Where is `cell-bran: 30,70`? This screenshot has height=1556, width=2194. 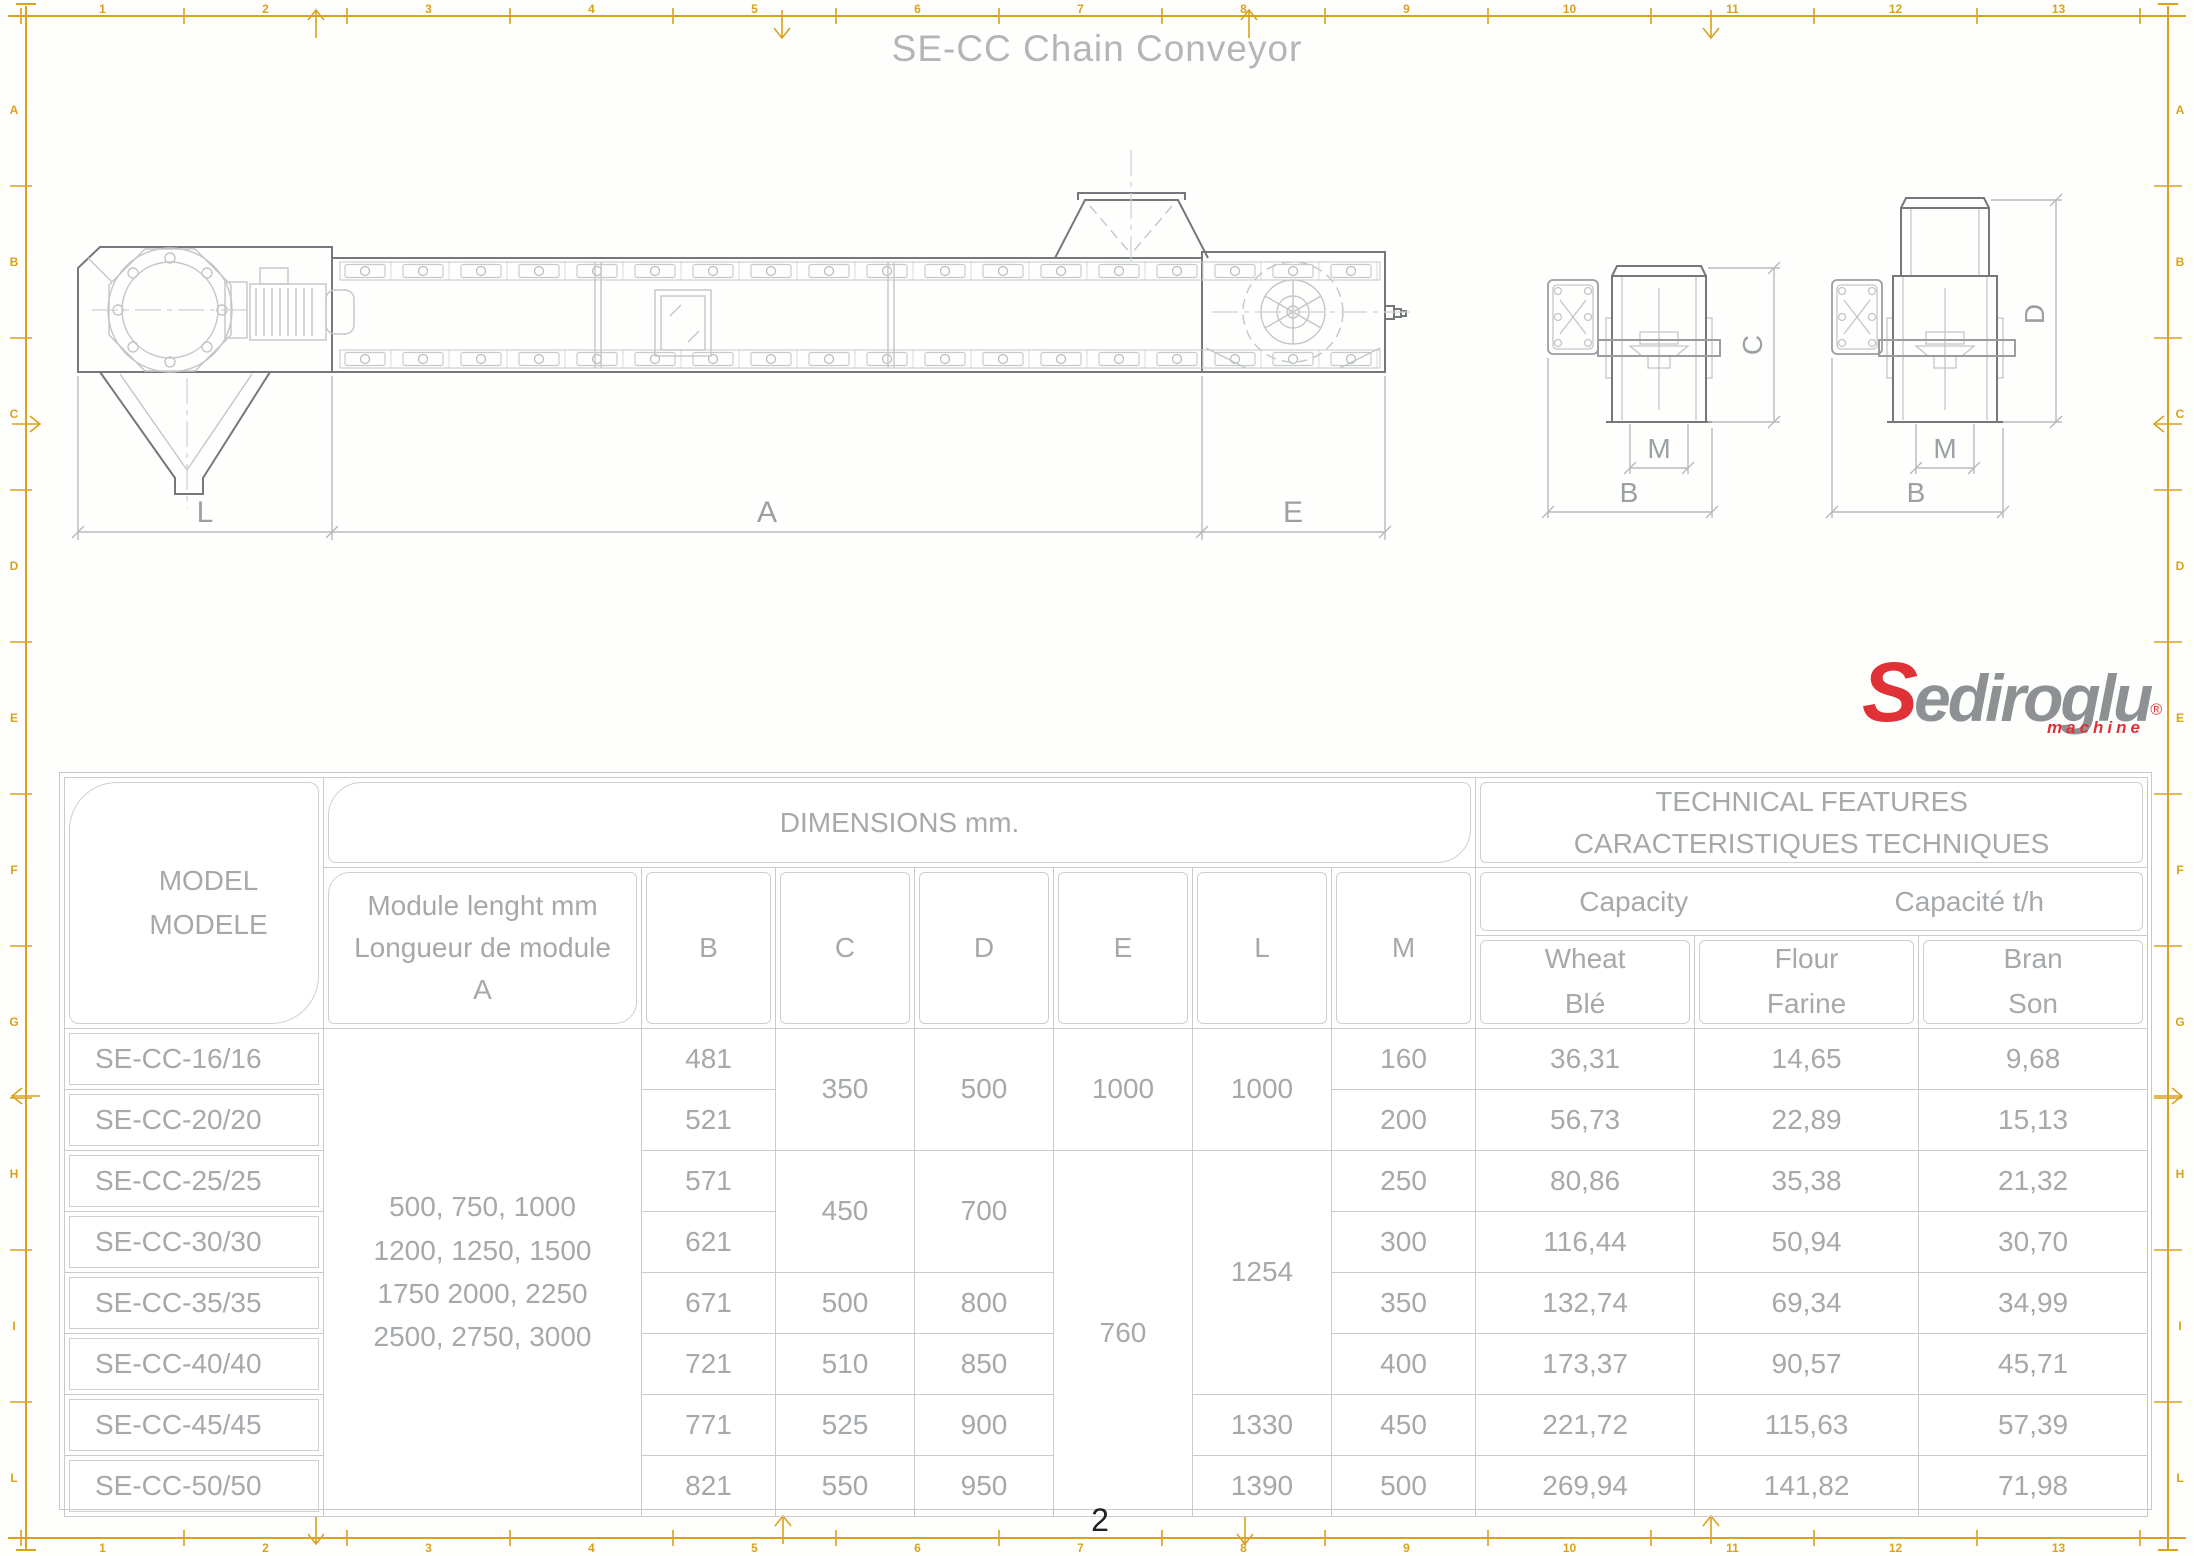 cell-bran: 30,70 is located at coordinates (2033, 1241).